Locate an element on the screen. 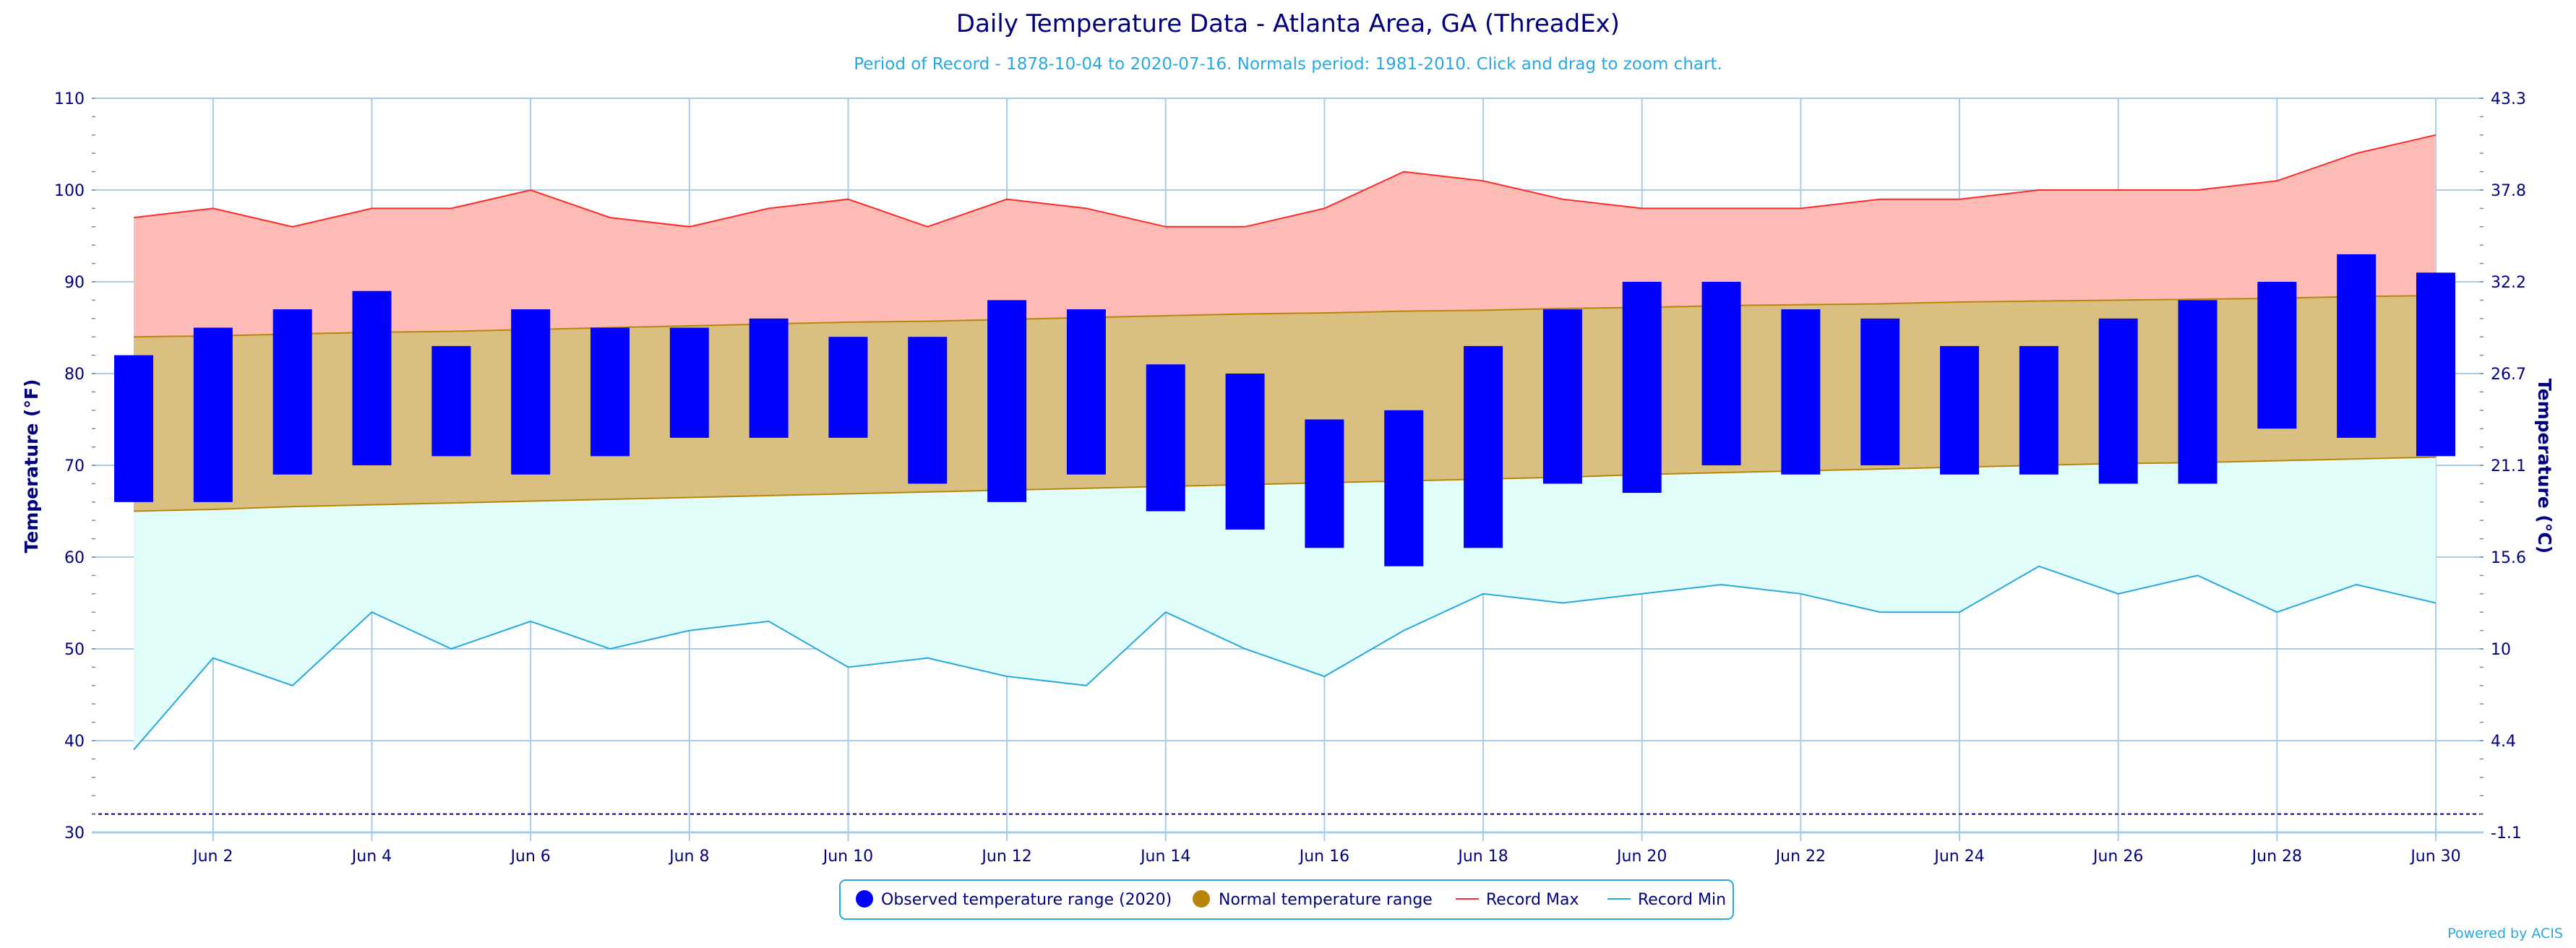 This screenshot has width=2576, height=948. x-tick-label: Jun 28 is located at coordinates (2277, 857).